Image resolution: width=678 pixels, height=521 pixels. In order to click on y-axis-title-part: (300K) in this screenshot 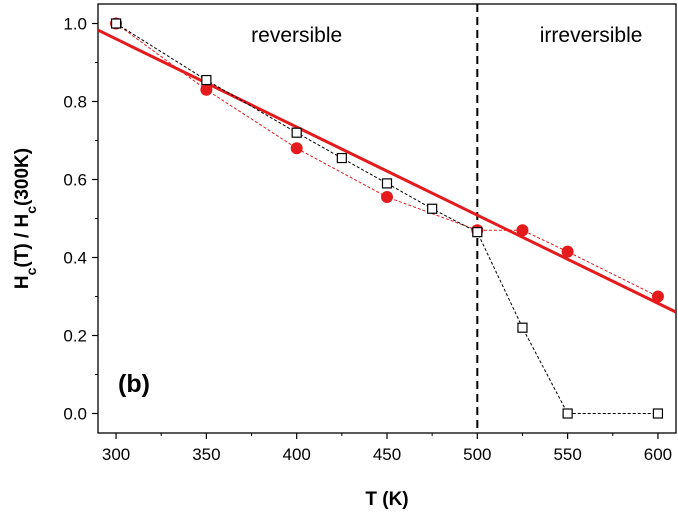, I will do `click(22, 177)`.